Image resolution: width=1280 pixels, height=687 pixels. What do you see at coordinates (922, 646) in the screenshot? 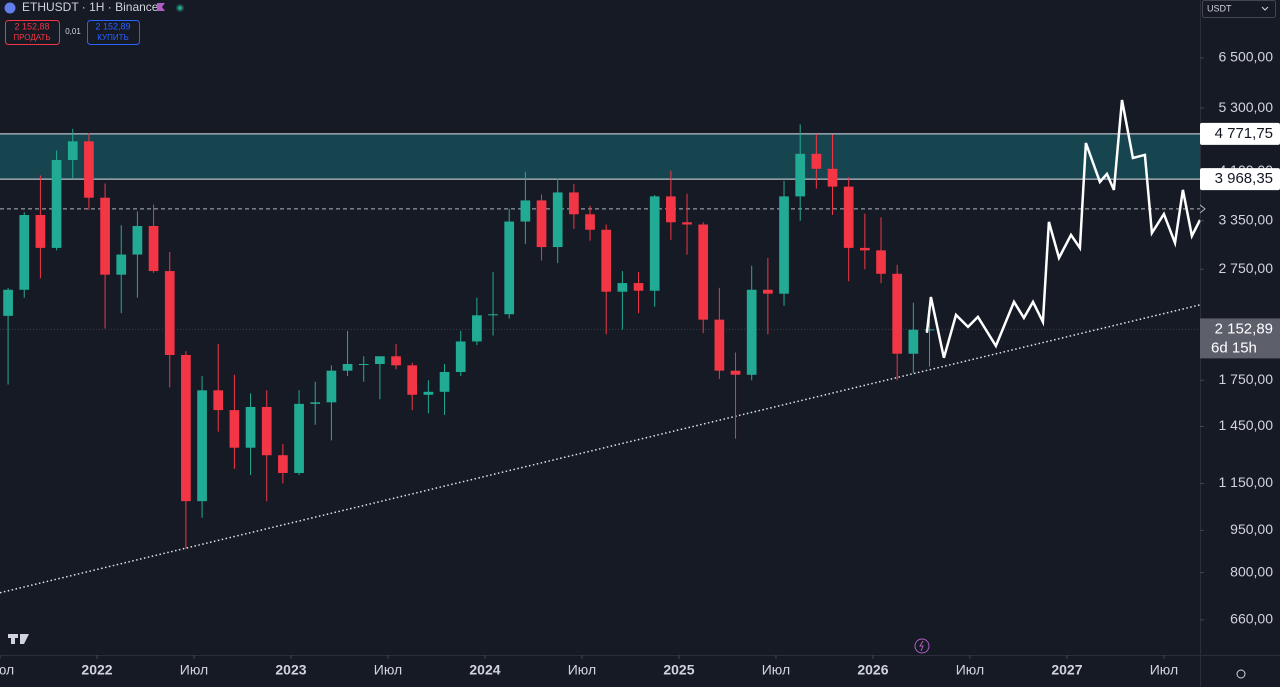
I see `lightning-button` at bounding box center [922, 646].